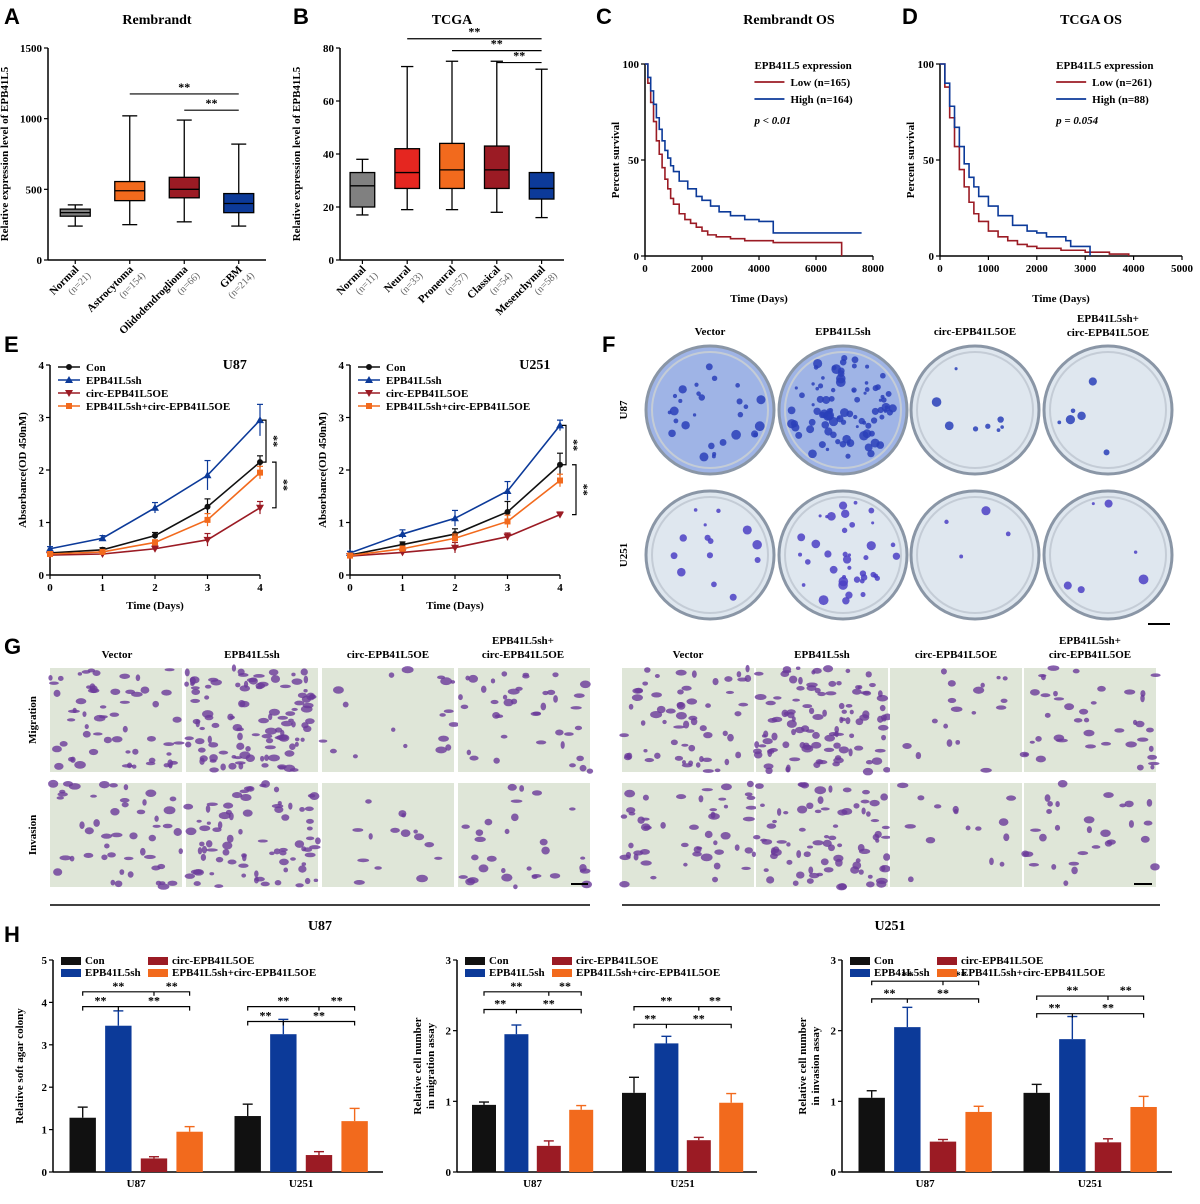  Describe the element at coordinates (816, 269) in the screenshot. I see `x-tick-label: 6000` at that location.